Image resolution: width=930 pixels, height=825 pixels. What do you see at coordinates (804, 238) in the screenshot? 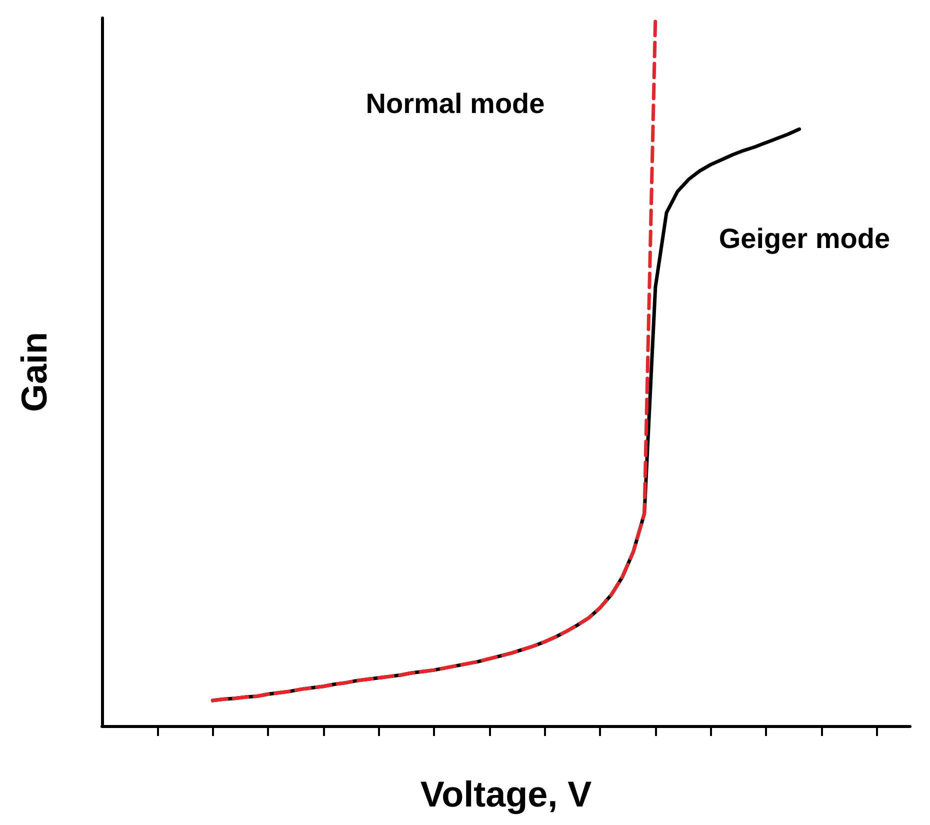
I see `annotation: Geiger mode` at bounding box center [804, 238].